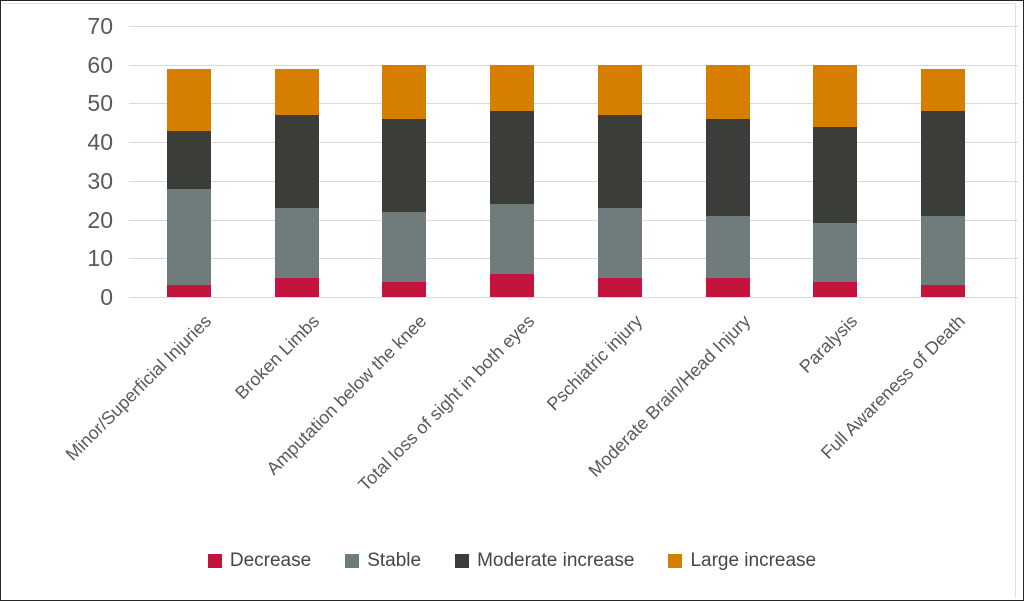  I want to click on y-tick-label-70: 70, so click(100, 26).